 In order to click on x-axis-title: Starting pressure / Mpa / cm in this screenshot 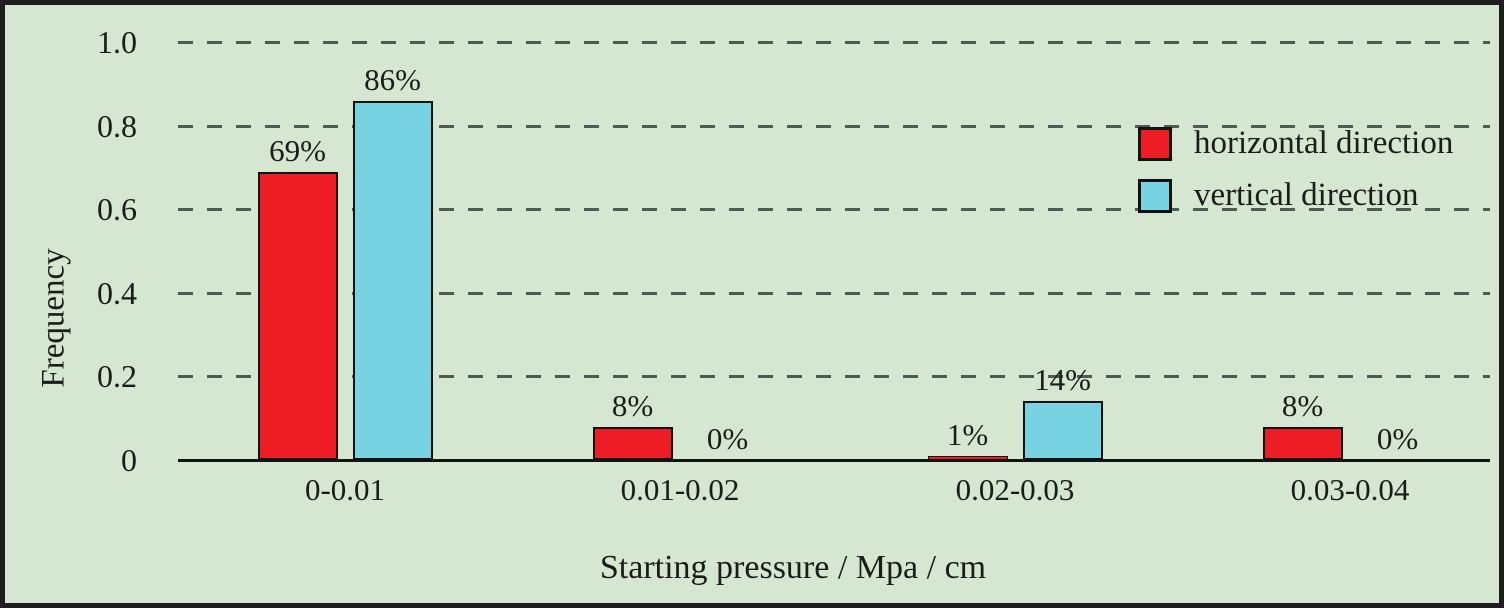, I will do `click(793, 567)`.